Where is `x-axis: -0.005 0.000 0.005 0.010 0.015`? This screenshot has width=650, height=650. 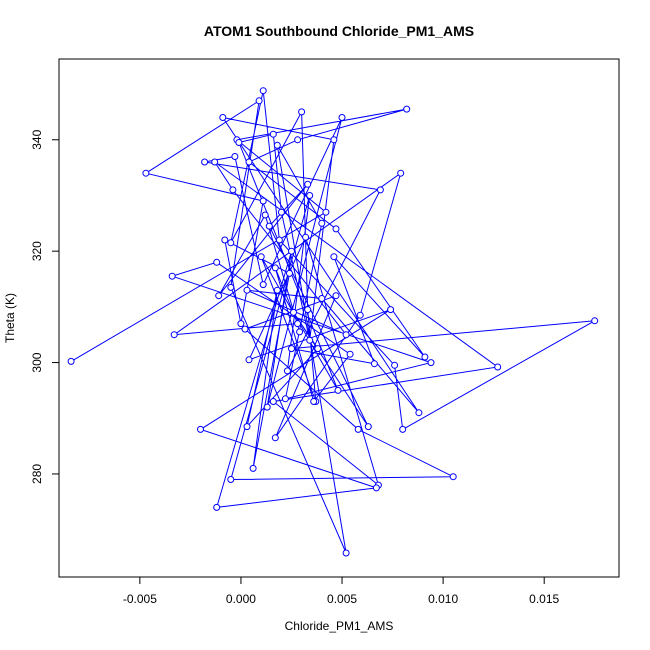
x-axis: -0.005 0.000 0.005 0.010 0.015 is located at coordinates (341, 591).